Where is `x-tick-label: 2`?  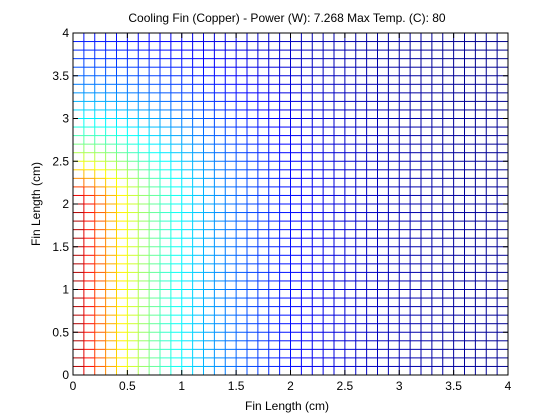 x-tick-label: 2 is located at coordinates (290, 386).